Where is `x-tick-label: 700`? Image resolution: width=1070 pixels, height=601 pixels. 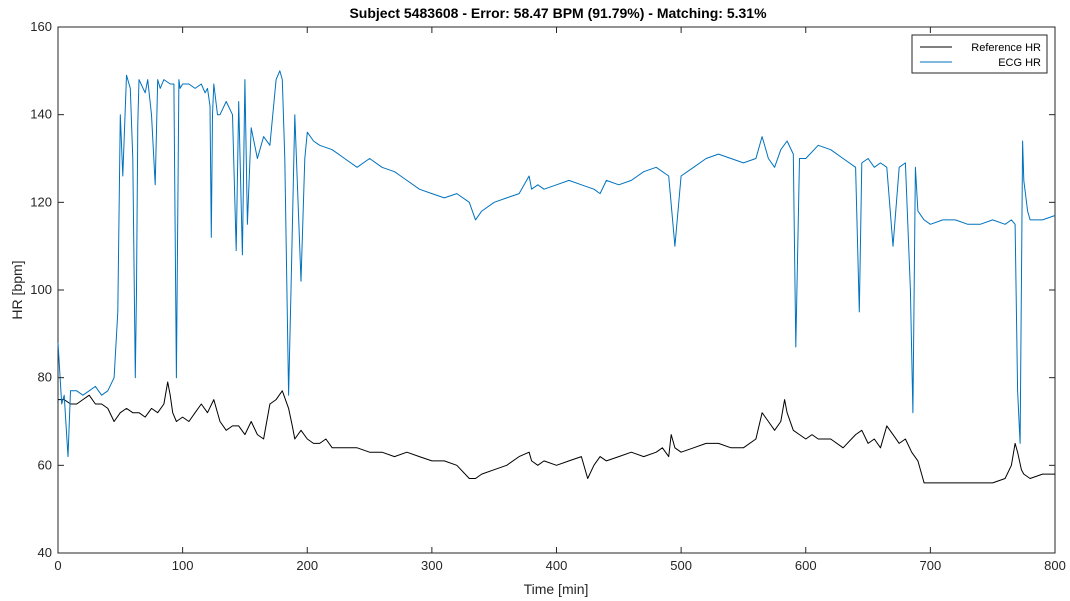
x-tick-label: 700 is located at coordinates (931, 565).